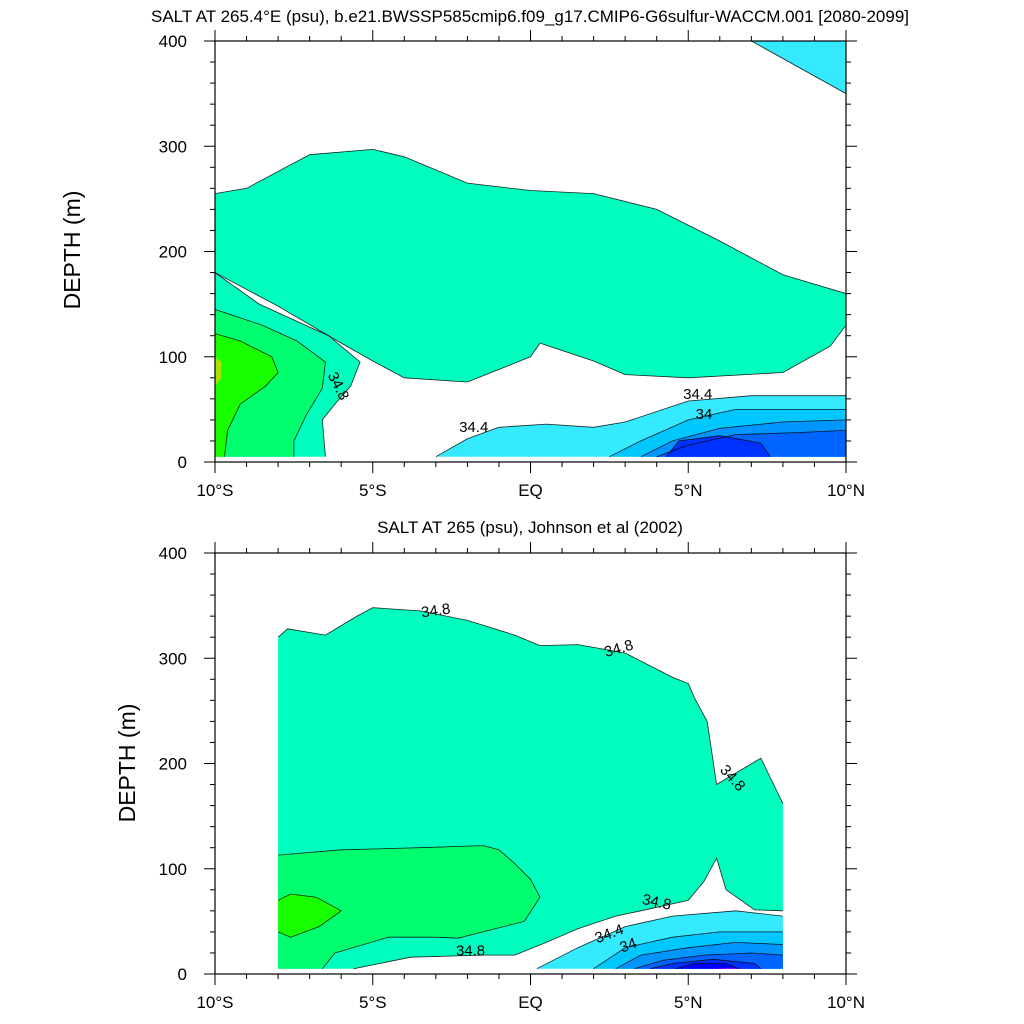 This screenshot has height=1024, width=1024. Describe the element at coordinates (530, 527) in the screenshot. I see `chart-title: SALT AT 265 (psu), Johnson et al (2002)` at that location.